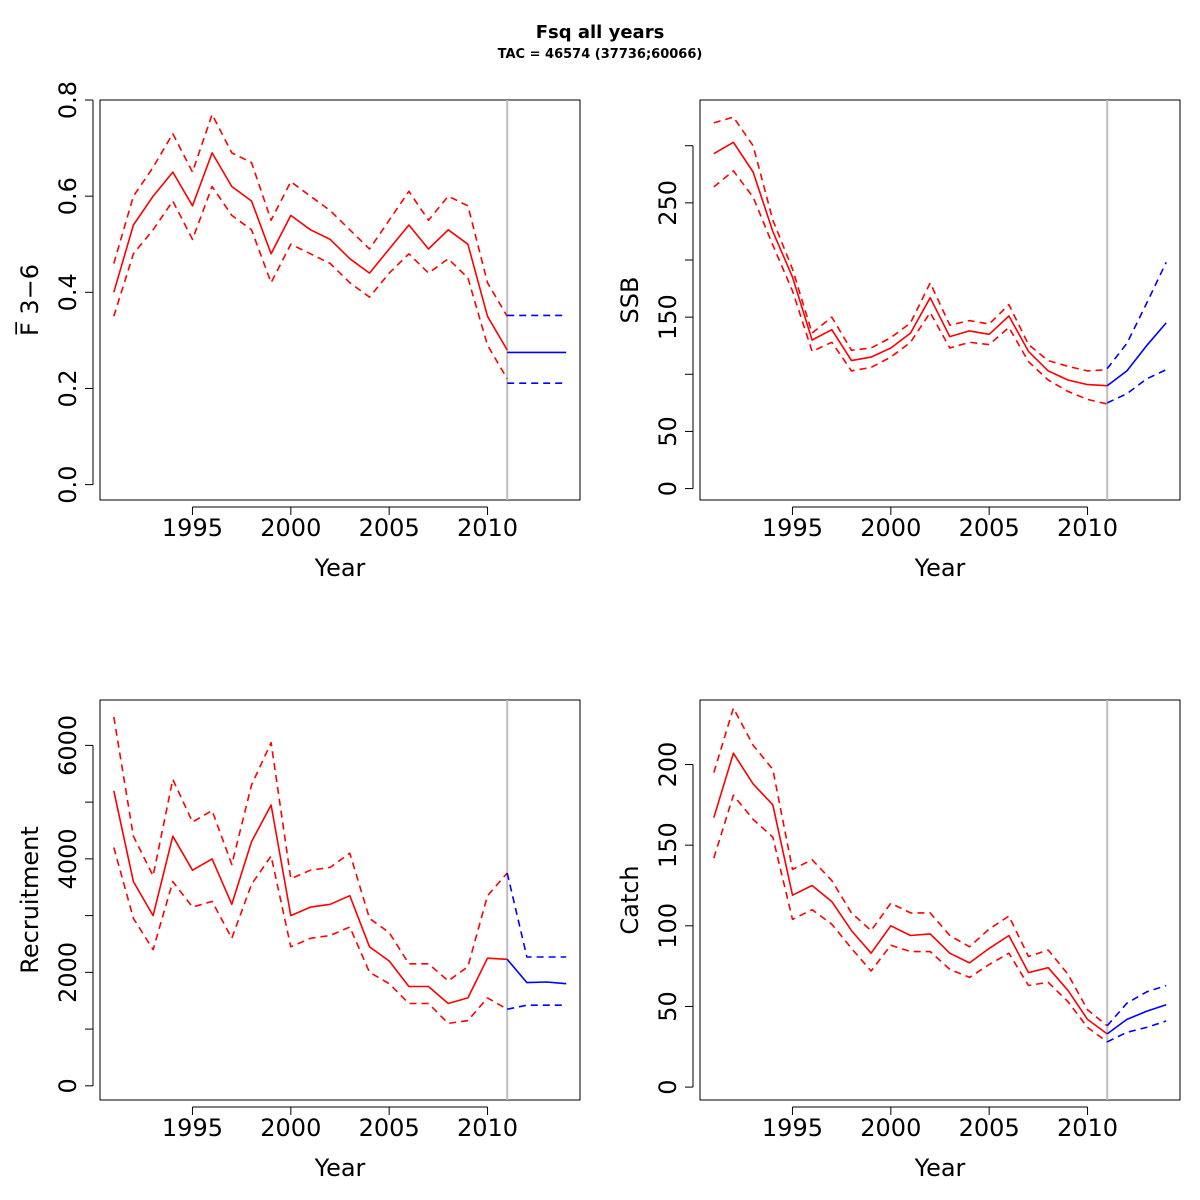 The image size is (1200, 1200). I want to click on y-tick-label: 200, so click(668, 765).